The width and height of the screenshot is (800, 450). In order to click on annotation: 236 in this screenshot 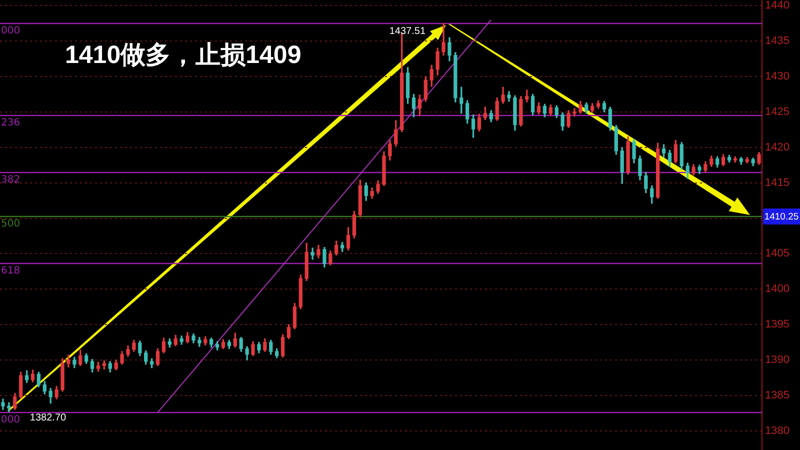, I will do `click(10, 123)`.